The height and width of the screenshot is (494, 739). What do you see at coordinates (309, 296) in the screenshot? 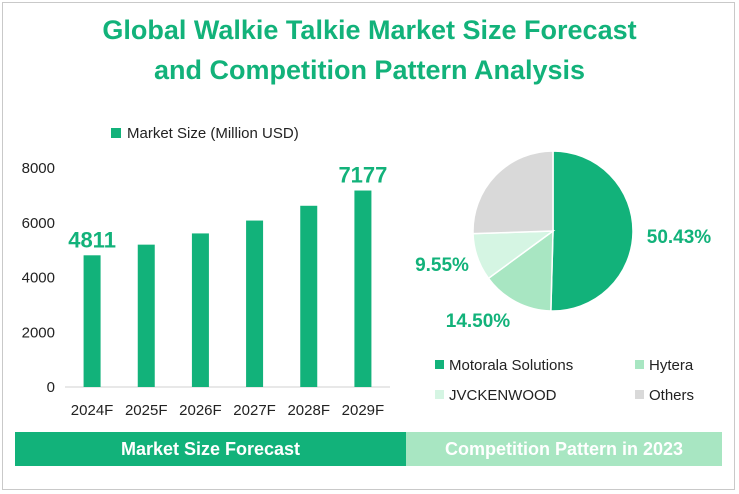
I see `bar-2028F` at bounding box center [309, 296].